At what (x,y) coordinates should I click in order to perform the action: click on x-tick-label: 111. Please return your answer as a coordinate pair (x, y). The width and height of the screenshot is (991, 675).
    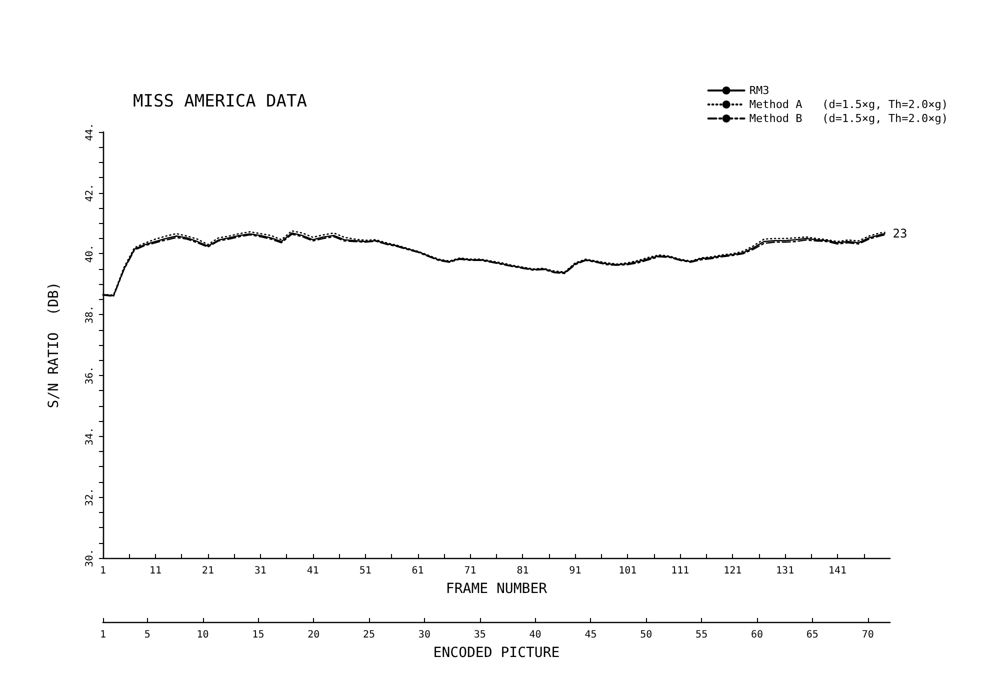
    Looking at the image, I should click on (680, 571).